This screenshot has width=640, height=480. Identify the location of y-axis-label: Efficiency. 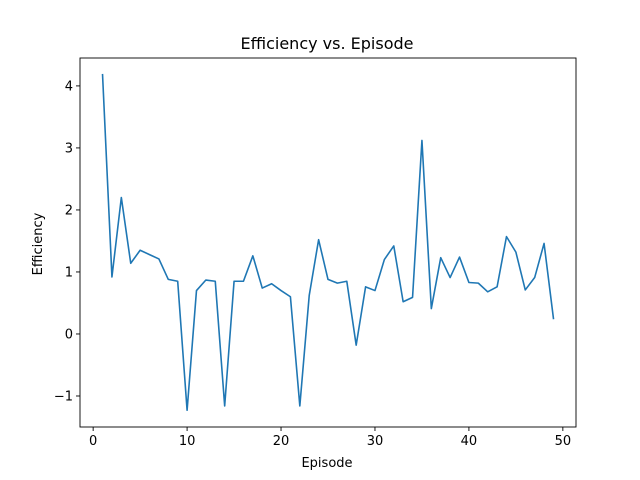
(38, 243).